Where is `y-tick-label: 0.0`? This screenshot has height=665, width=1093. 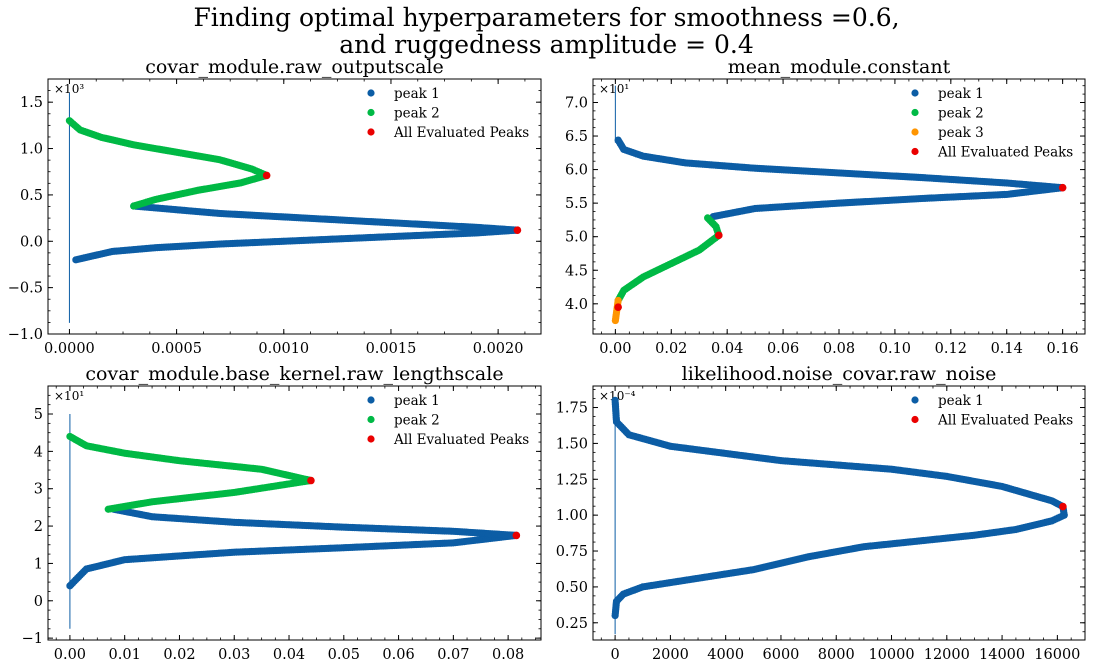 y-tick-label: 0.0 is located at coordinates (31, 242).